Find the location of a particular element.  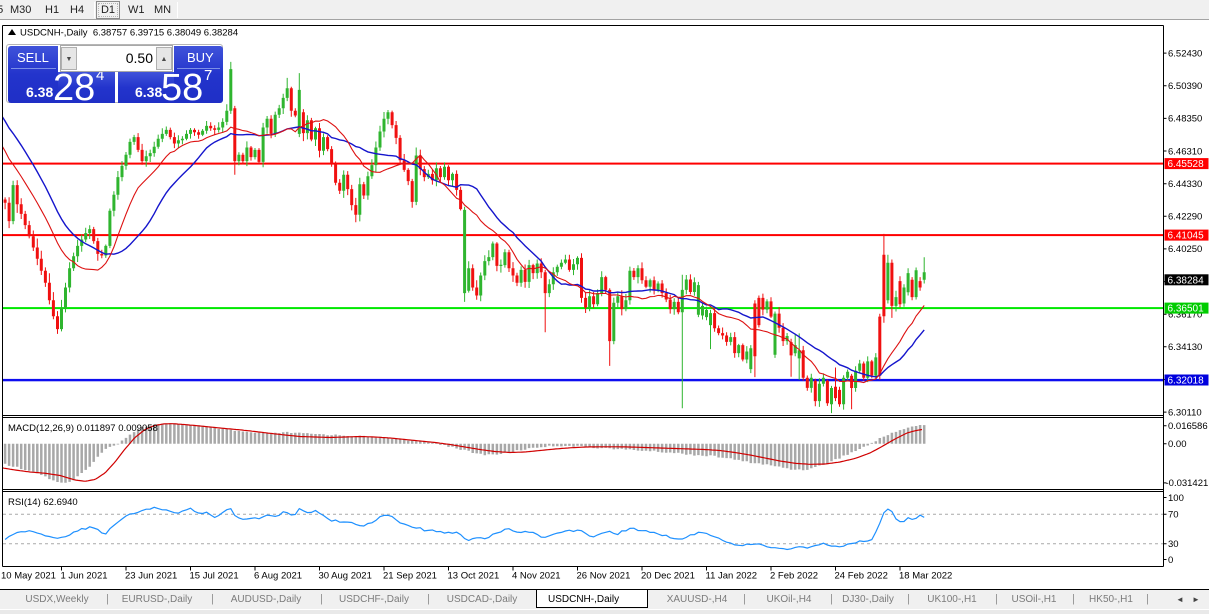

svg-text: 6.32018 is located at coordinates (1186, 381).